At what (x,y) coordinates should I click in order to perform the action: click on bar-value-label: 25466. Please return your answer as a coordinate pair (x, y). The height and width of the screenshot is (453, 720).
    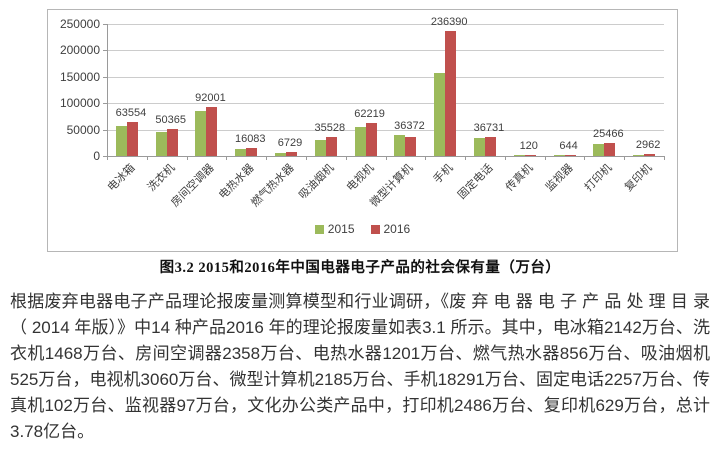
    Looking at the image, I should click on (608, 134).